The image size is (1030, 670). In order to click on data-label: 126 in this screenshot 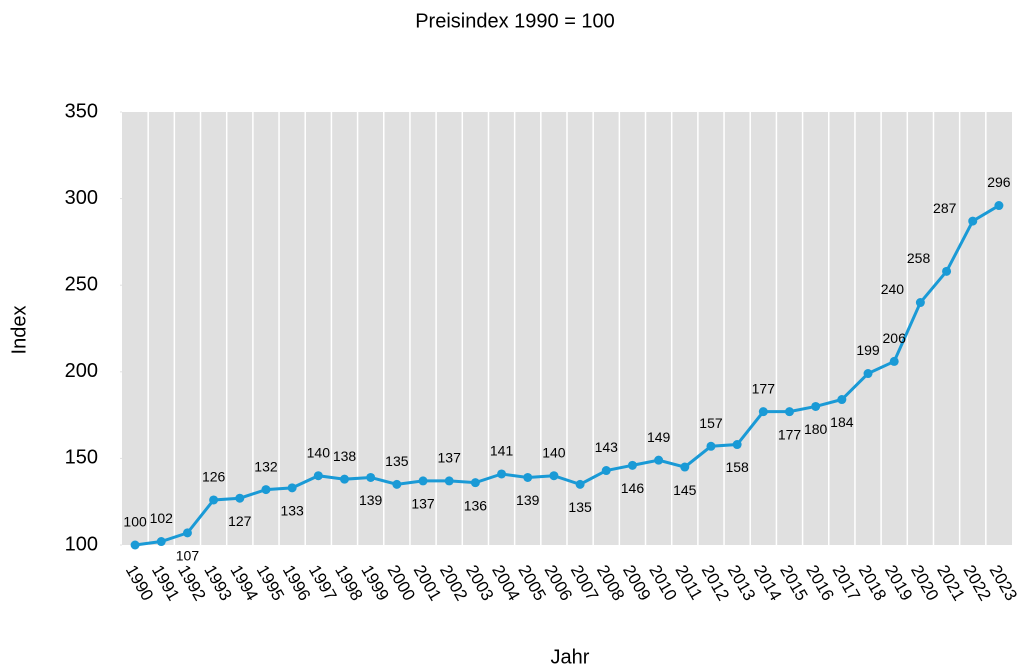, I will do `click(214, 477)`.